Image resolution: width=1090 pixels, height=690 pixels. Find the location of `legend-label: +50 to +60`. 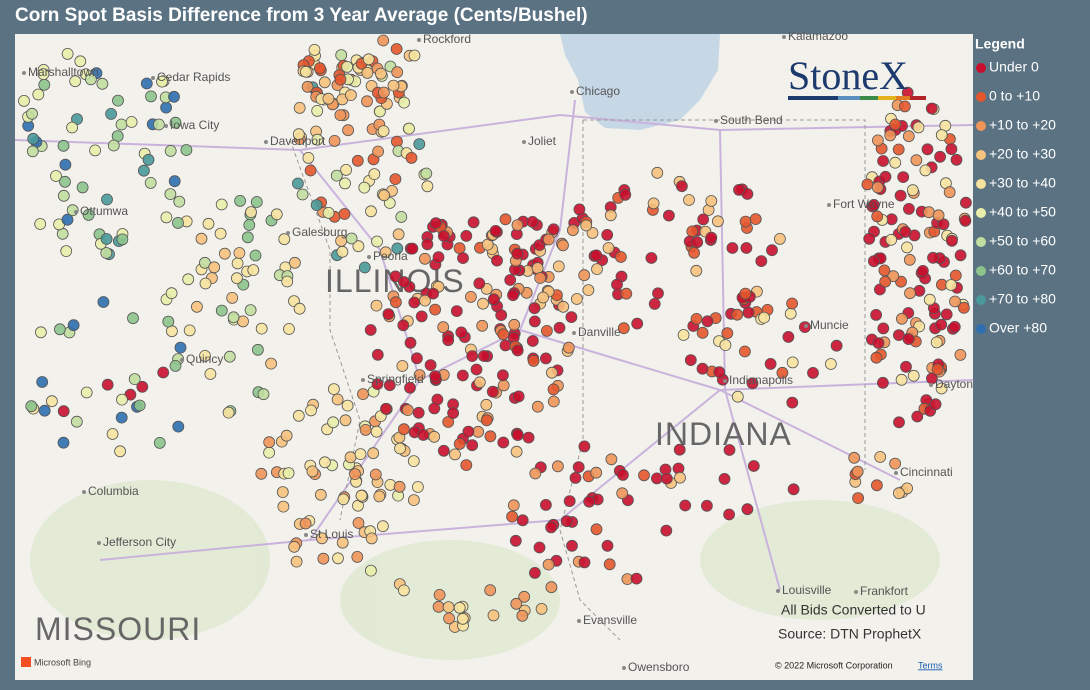

legend-label: +50 to +60 is located at coordinates (1022, 241).